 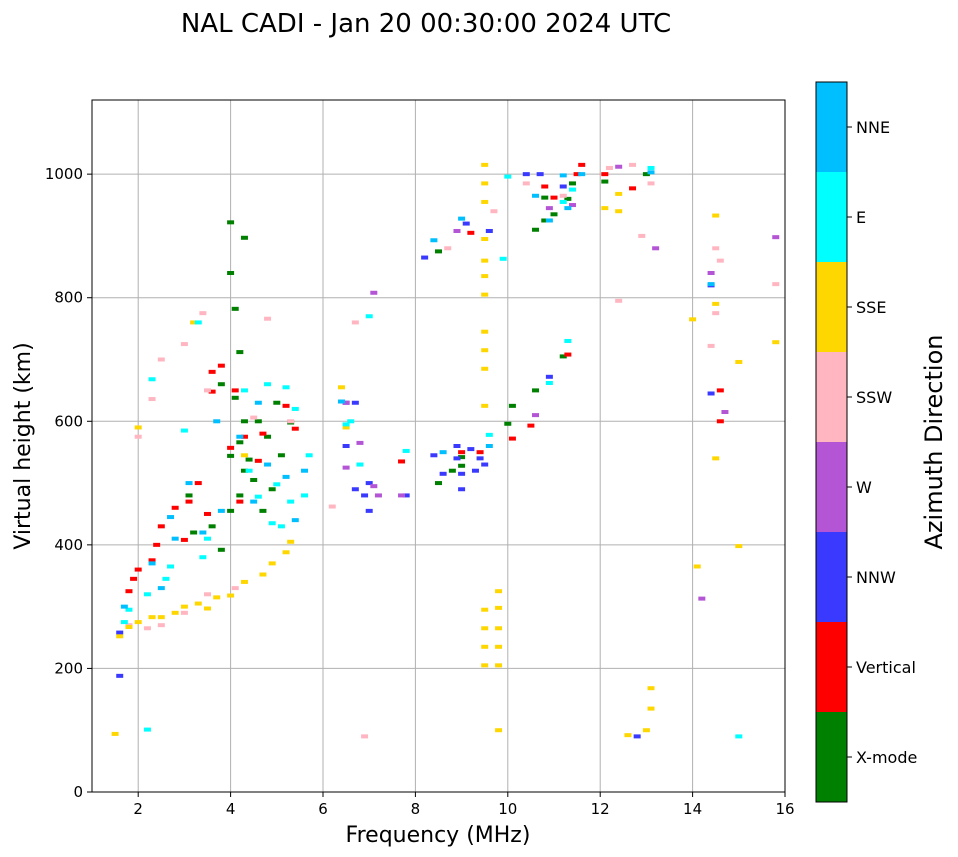 What do you see at coordinates (68, 421) in the screenshot?
I see `y-tick-label: 600` at bounding box center [68, 421].